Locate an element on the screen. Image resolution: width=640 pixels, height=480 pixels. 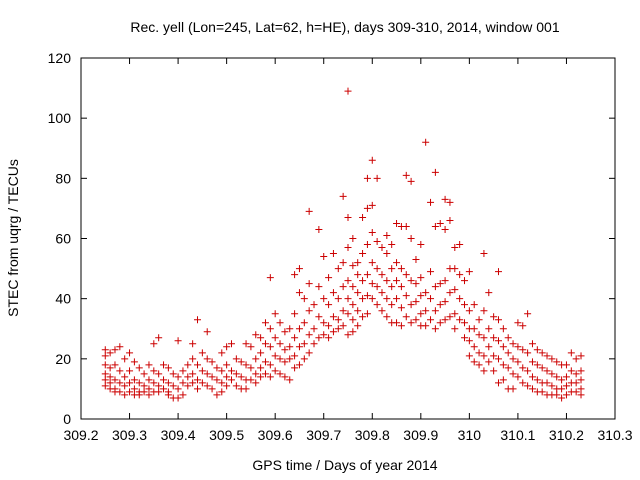
y-tick-label: 40 is located at coordinates (63, 299).